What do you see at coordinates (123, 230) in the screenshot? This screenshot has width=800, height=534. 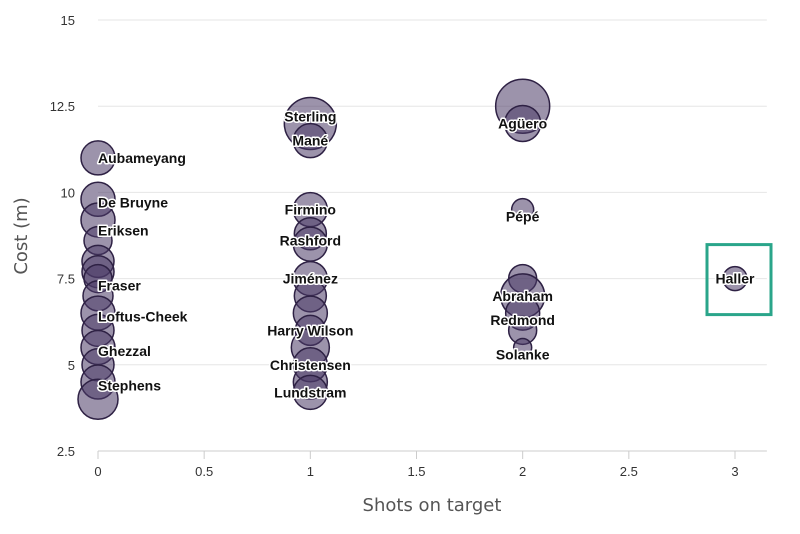 I see `point-label: Eriksen` at bounding box center [123, 230].